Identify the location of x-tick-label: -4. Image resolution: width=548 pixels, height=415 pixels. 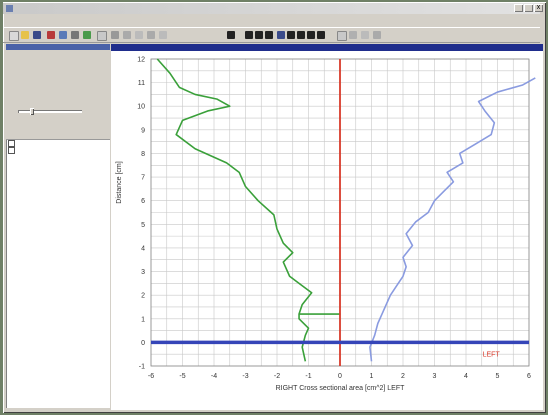
(214, 376).